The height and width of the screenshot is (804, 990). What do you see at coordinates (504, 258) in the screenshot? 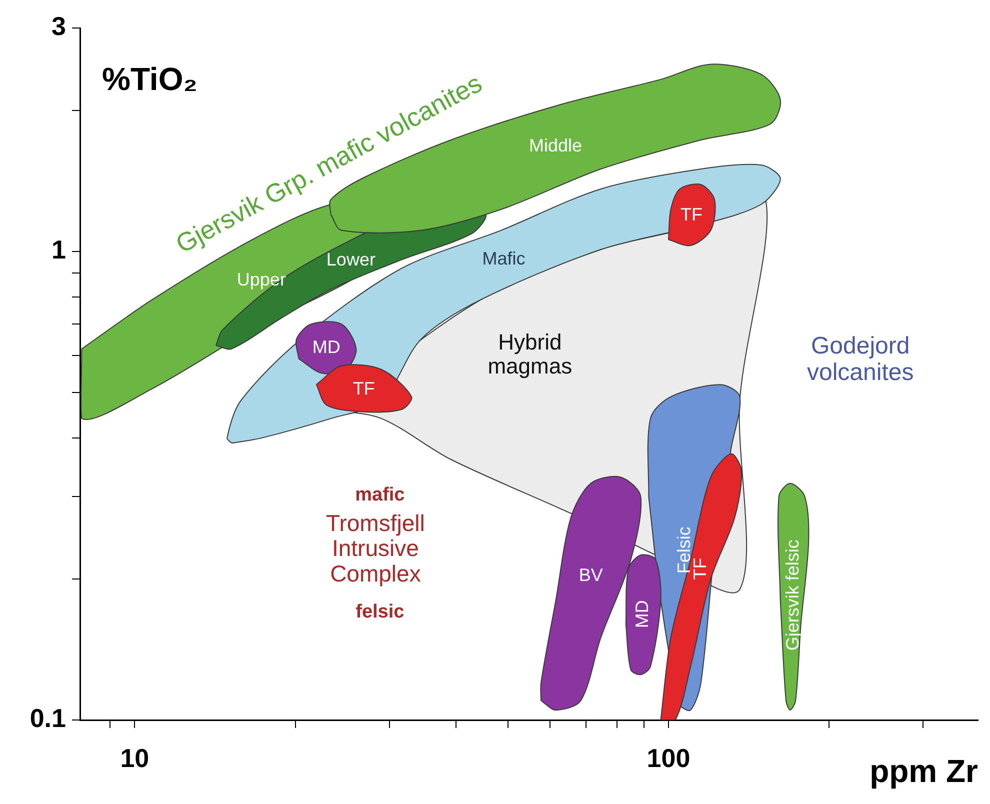
I see `series-label: Mafic` at bounding box center [504, 258].